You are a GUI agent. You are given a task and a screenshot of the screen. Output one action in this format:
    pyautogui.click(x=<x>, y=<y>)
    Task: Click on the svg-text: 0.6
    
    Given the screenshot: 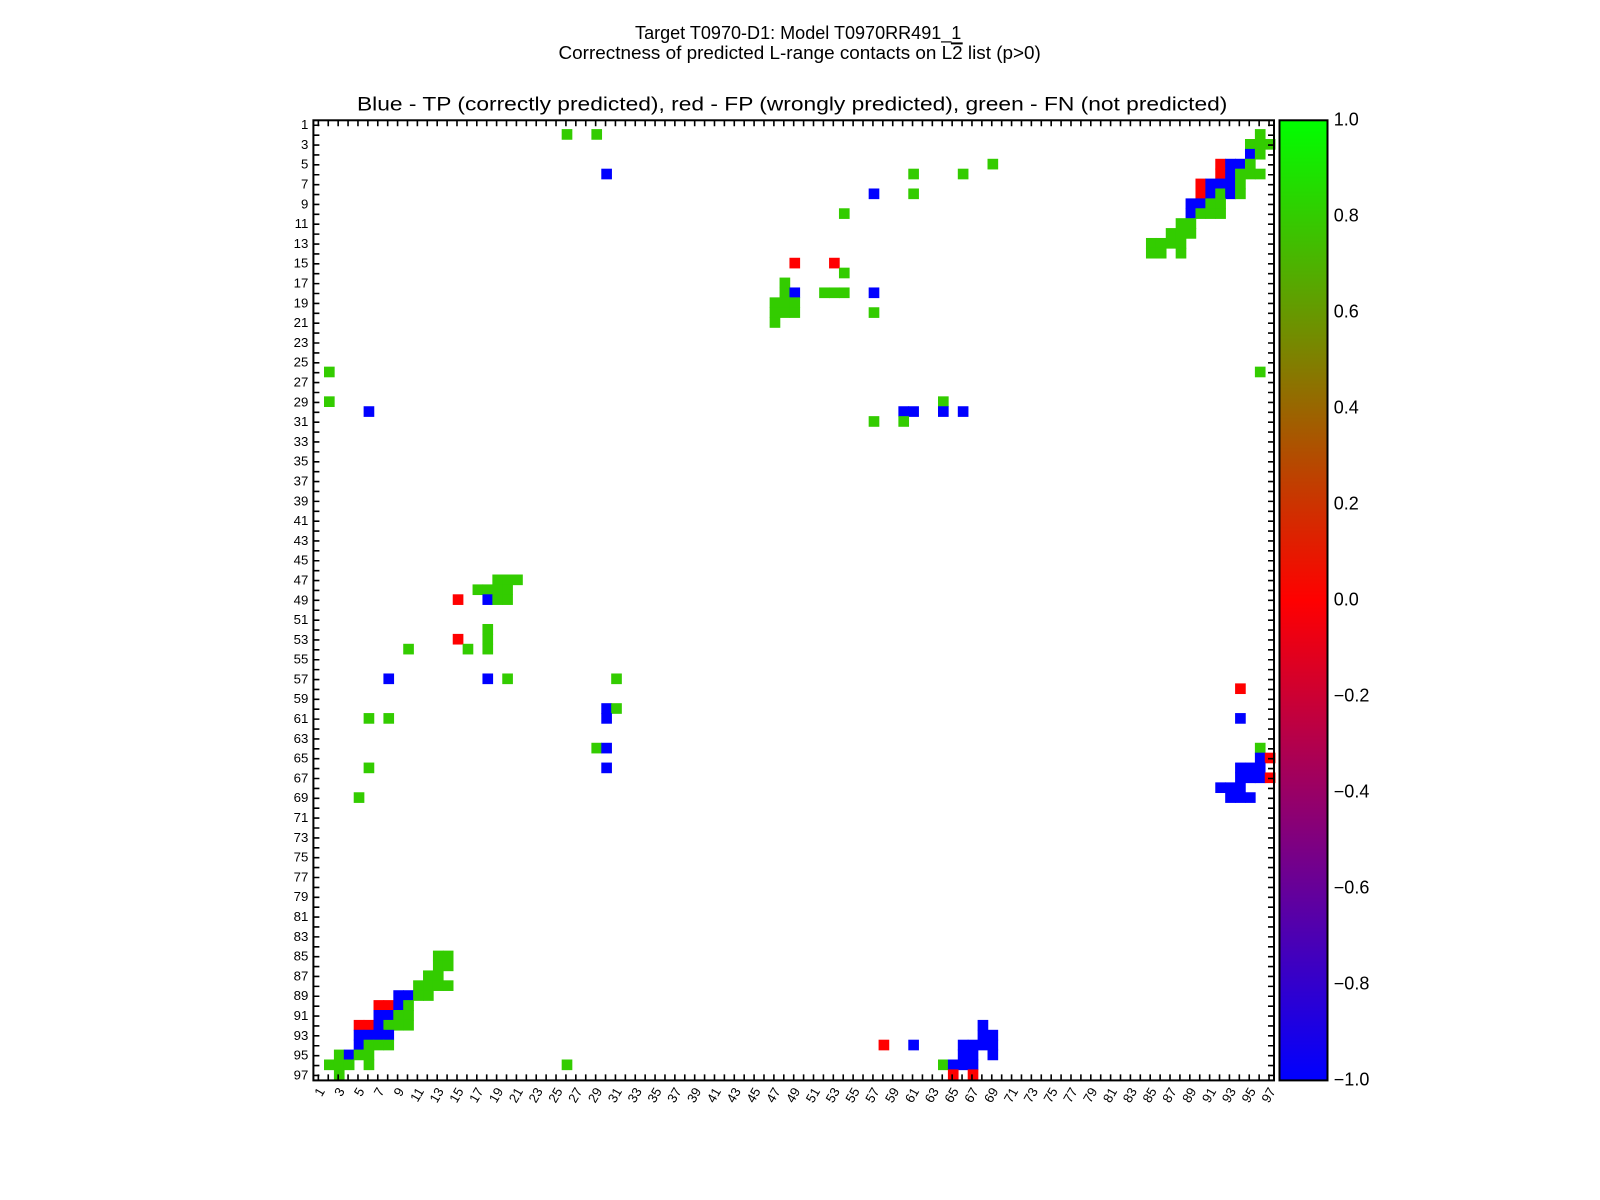 What is the action you would take?
    pyautogui.click(x=1346, y=311)
    